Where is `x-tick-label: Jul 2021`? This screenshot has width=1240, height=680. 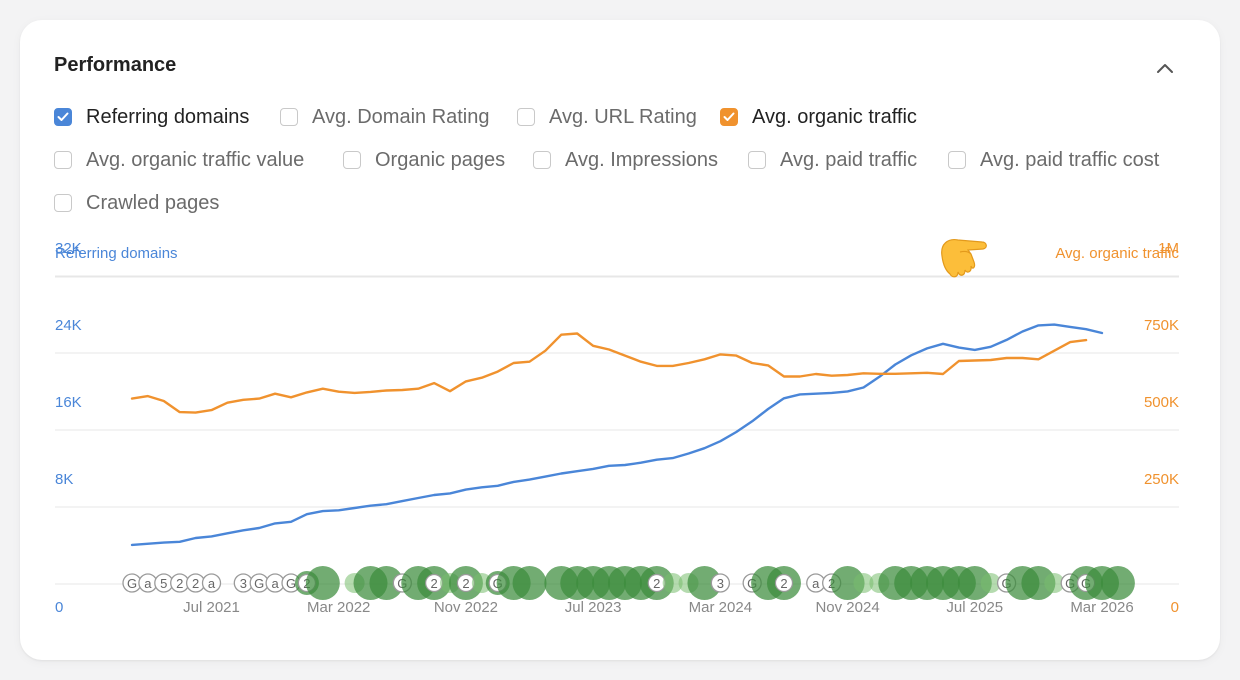 x-tick-label: Jul 2021 is located at coordinates (211, 607).